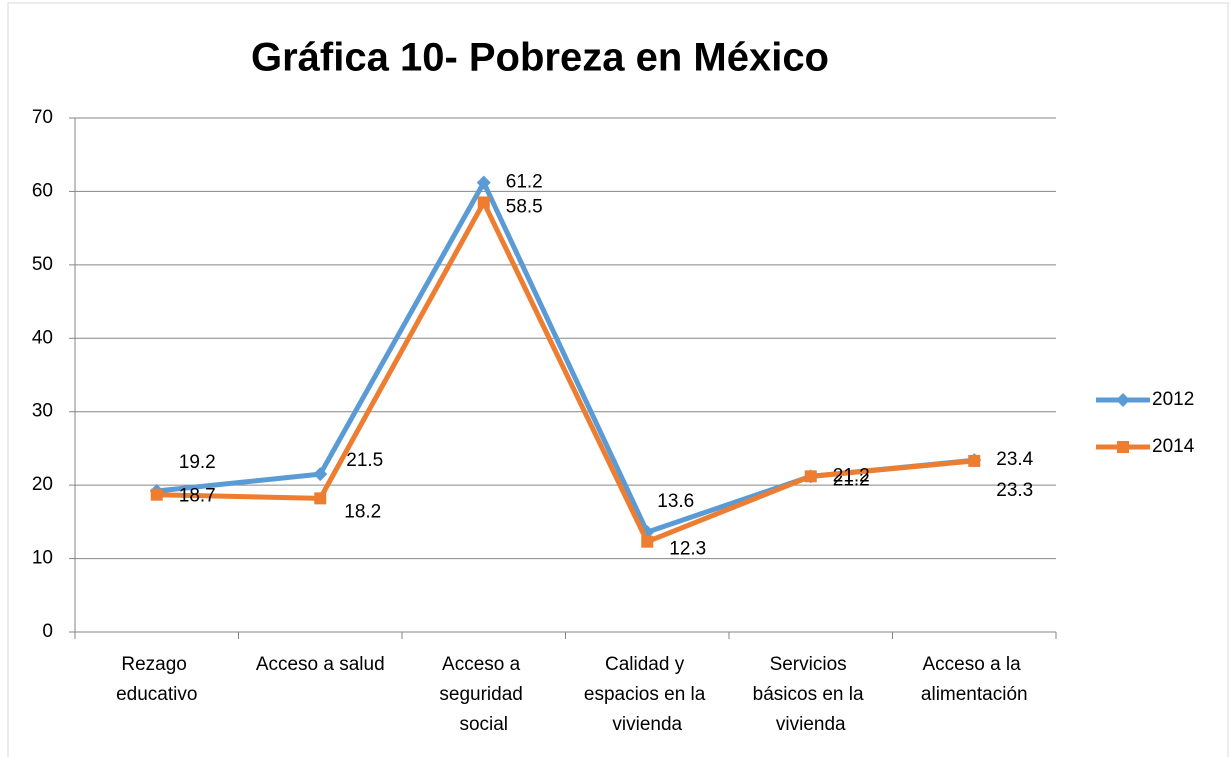 The image size is (1231, 757). Describe the element at coordinates (42, 264) in the screenshot. I see `y-tick-label: 50` at that location.